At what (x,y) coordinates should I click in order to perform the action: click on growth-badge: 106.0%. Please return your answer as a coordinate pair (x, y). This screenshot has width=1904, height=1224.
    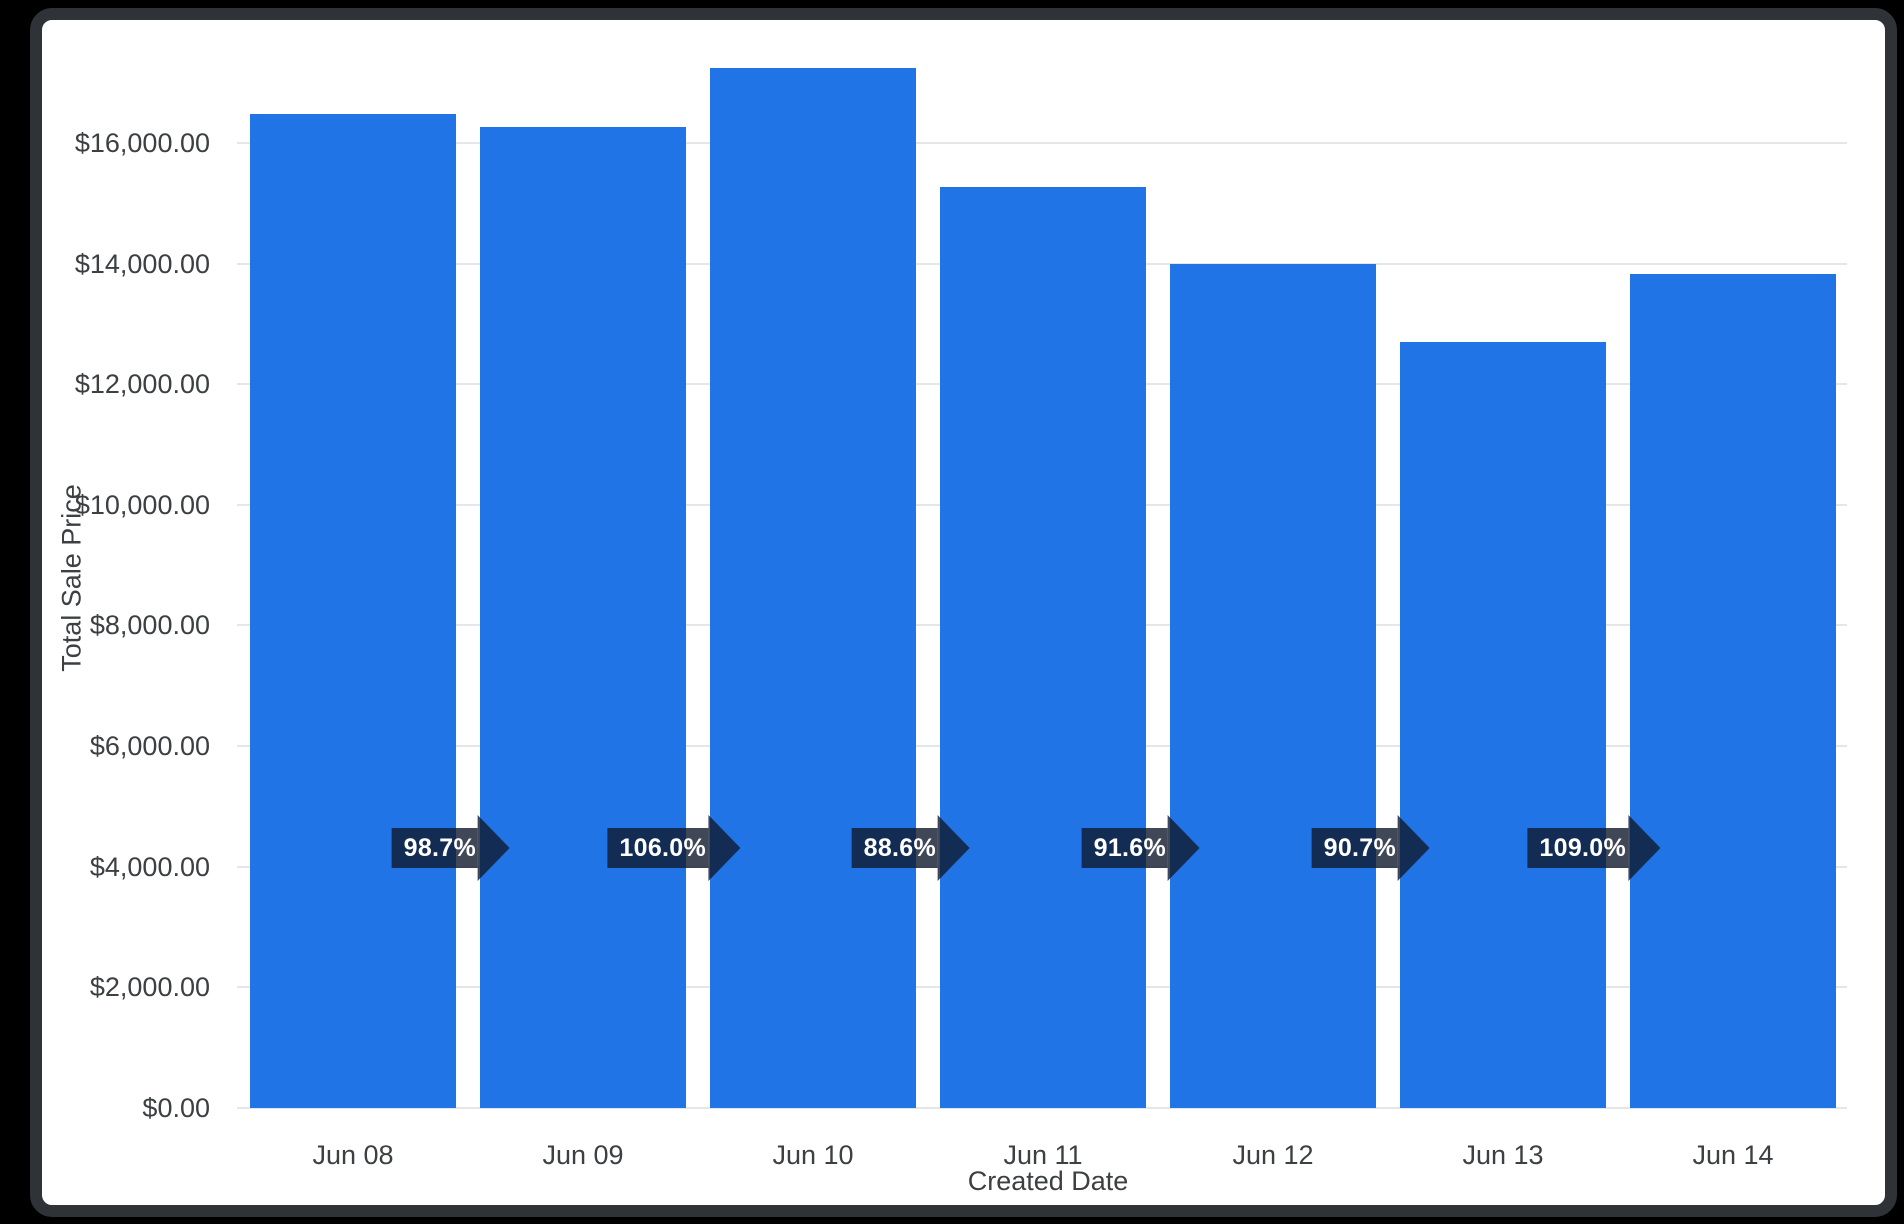
    Looking at the image, I should click on (673, 848).